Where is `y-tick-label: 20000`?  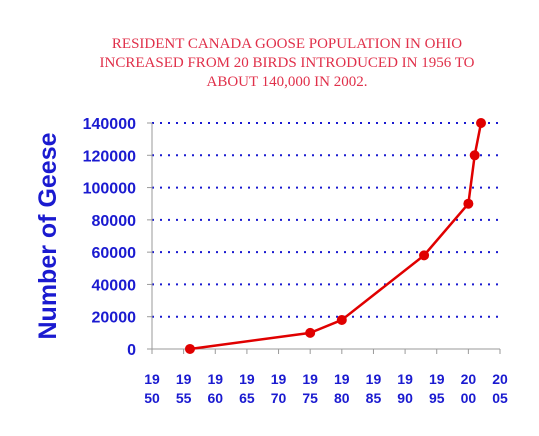
y-tick-label: 20000 is located at coordinates (114, 318).